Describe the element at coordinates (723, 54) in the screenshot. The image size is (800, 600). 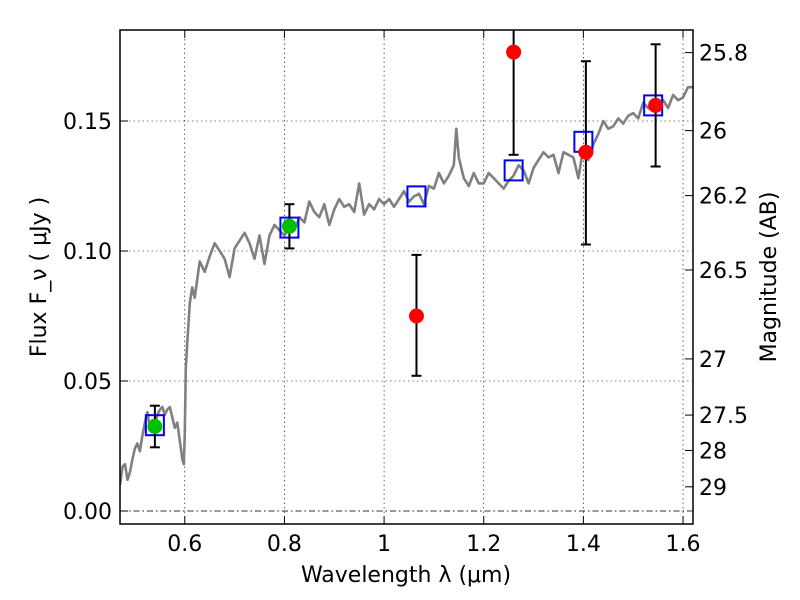
I see `mag-tick-label: 25.8` at that location.